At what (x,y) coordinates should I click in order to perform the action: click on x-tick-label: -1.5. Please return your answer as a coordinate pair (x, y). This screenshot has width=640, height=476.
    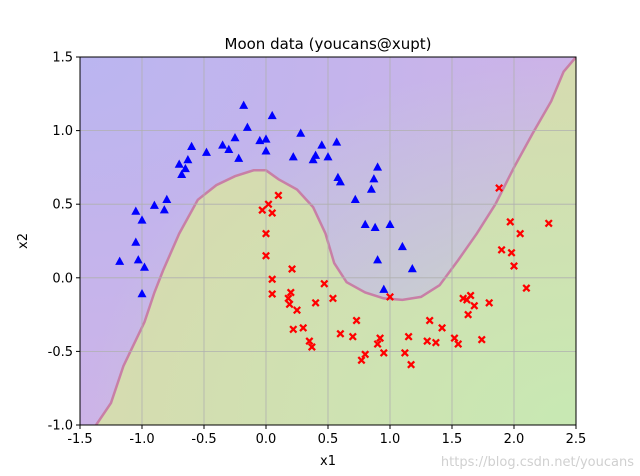
    Looking at the image, I should click on (79, 439).